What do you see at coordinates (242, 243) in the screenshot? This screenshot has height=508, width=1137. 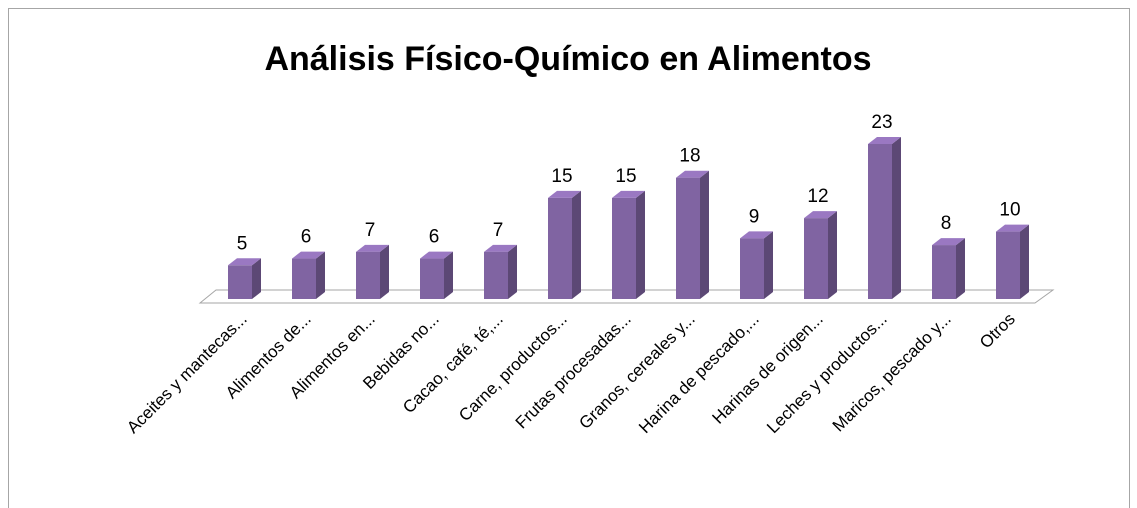 I see `data-label: 5` at bounding box center [242, 243].